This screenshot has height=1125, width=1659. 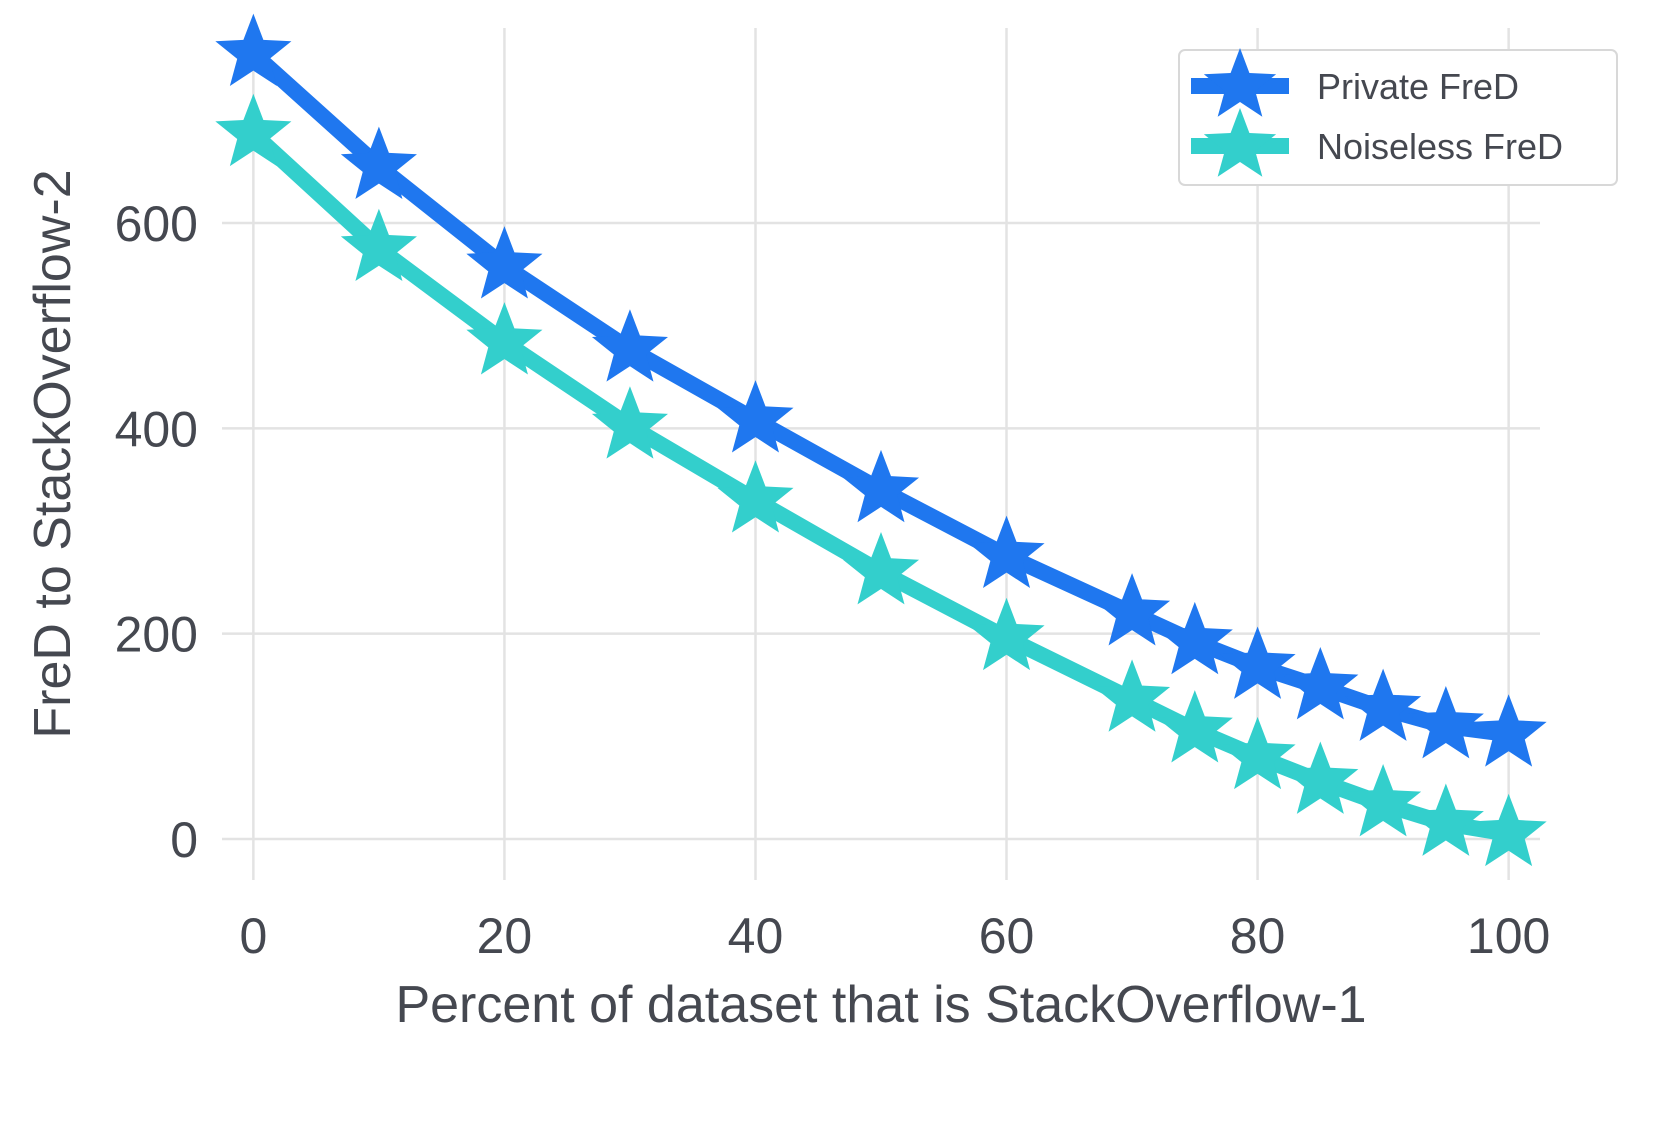 I want to click on x-tick-label: 100, so click(x=1508, y=936).